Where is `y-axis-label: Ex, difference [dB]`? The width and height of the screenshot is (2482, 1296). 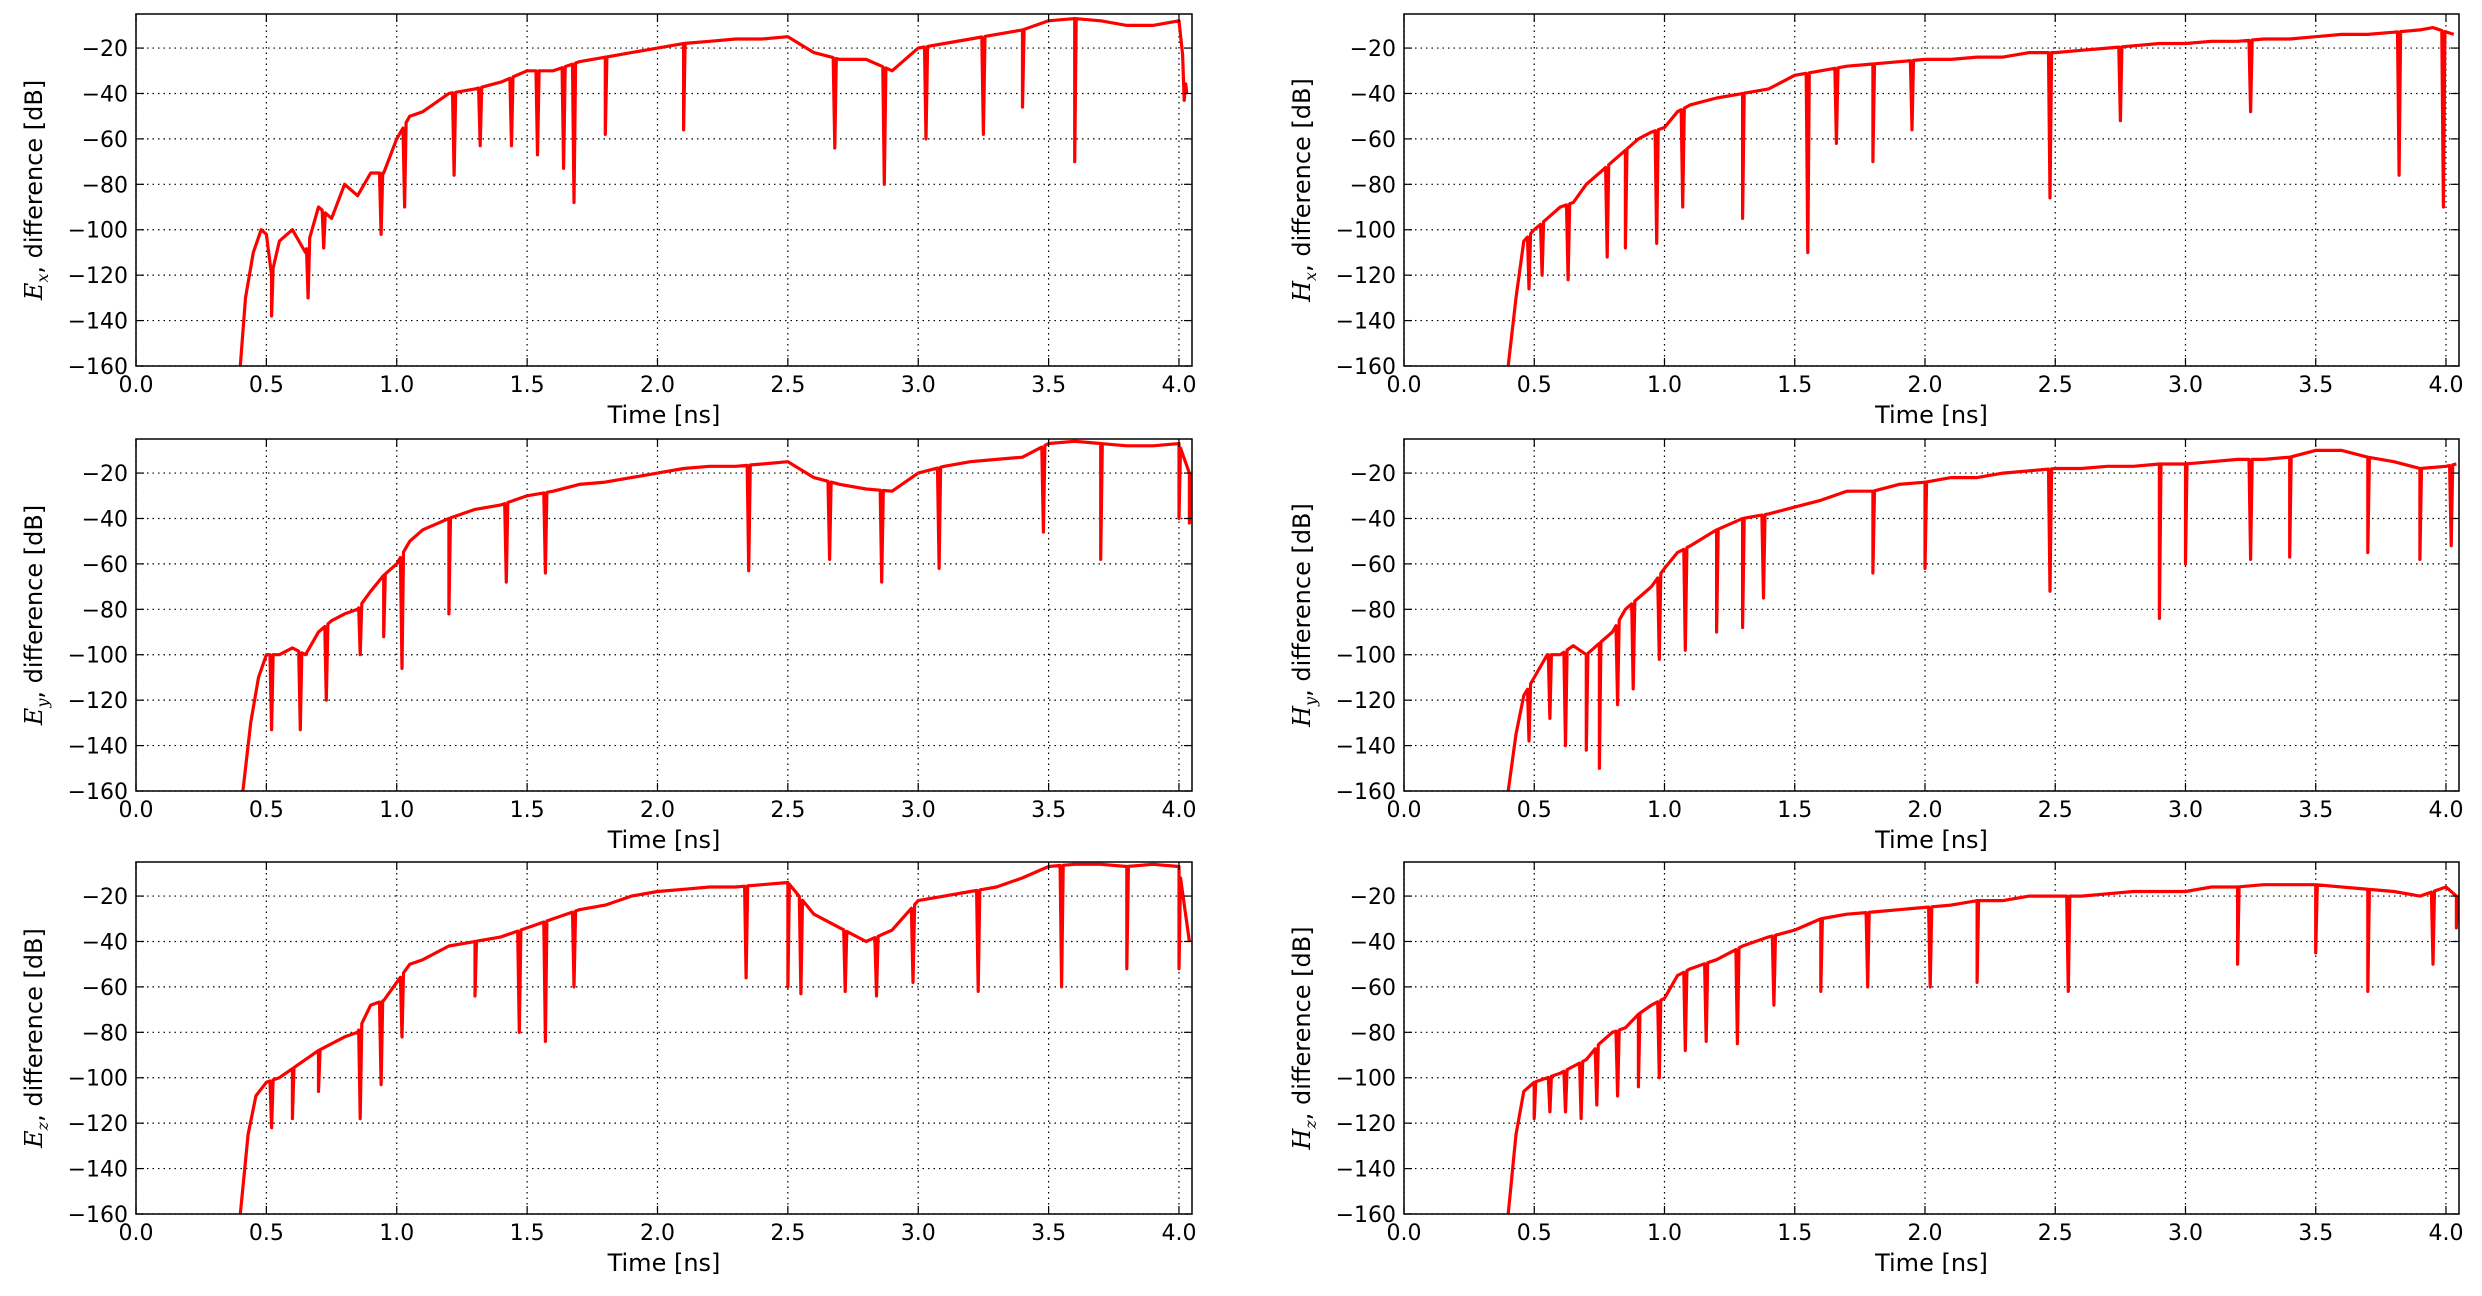
y-axis-label: Ex, difference [dB] is located at coordinates (36, 190).